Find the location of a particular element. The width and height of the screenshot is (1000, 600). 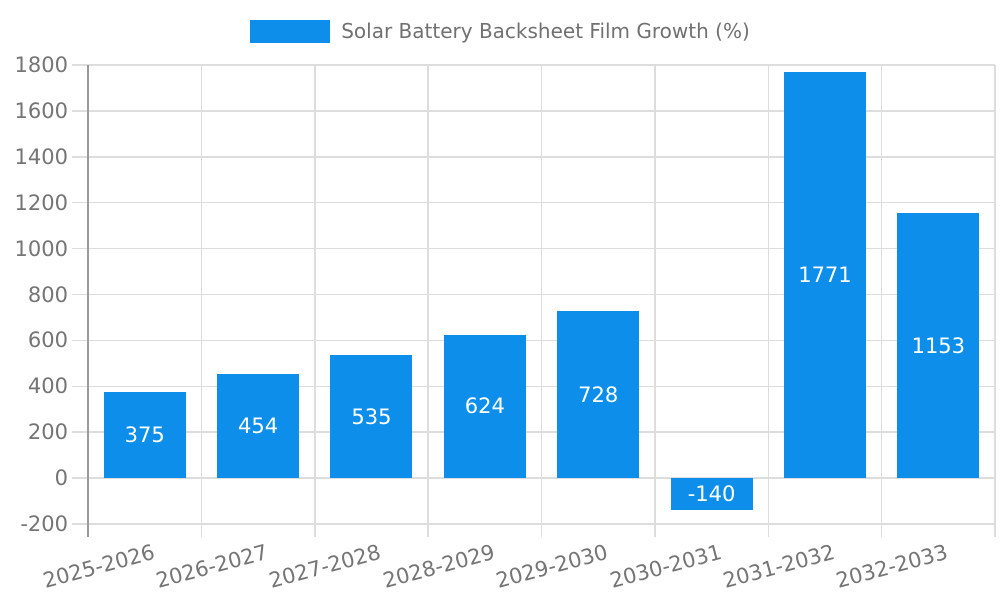

bar-value-label: 624 is located at coordinates (484, 406).